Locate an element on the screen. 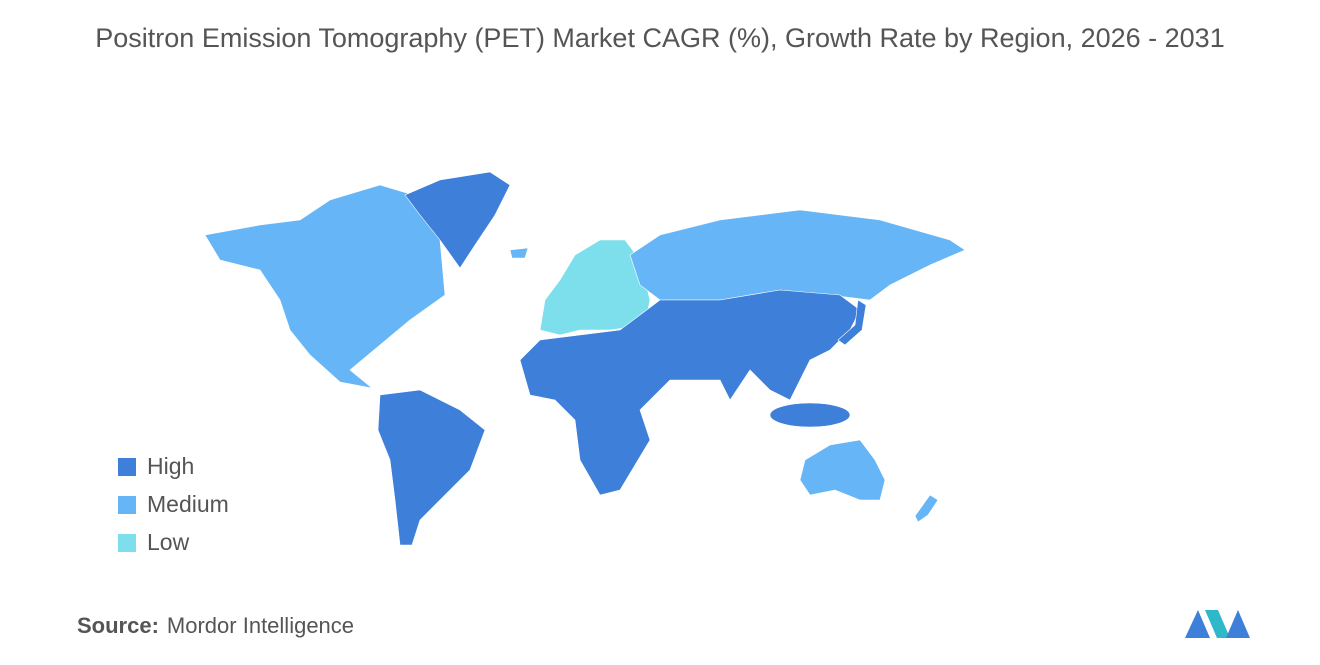  logo is located at coordinates (1217, 624).